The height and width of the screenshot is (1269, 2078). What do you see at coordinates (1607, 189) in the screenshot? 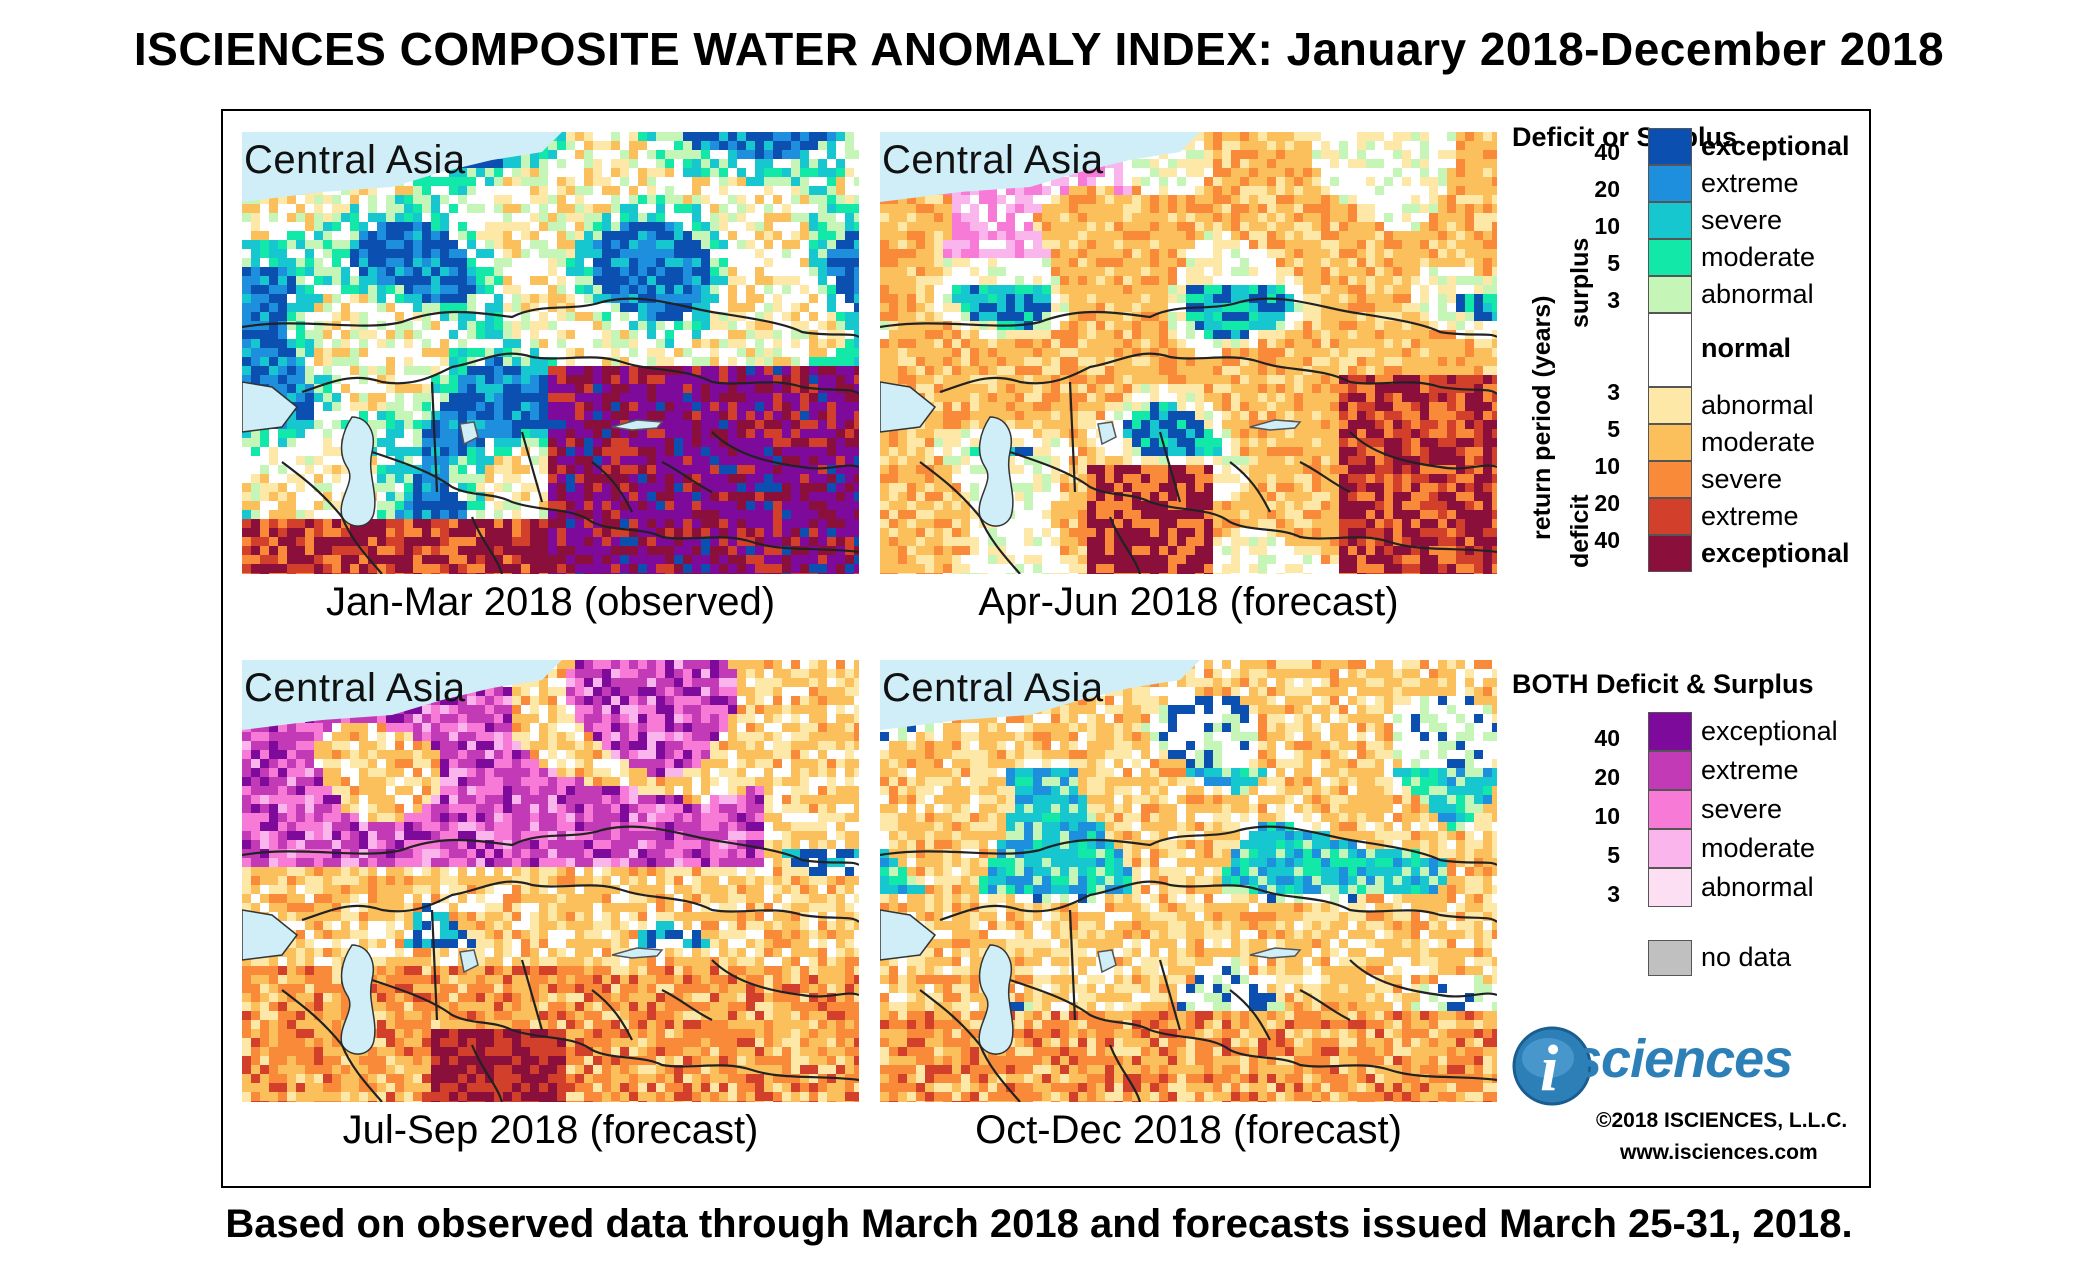
I see `legend-tick-surplus: 20` at bounding box center [1607, 189].